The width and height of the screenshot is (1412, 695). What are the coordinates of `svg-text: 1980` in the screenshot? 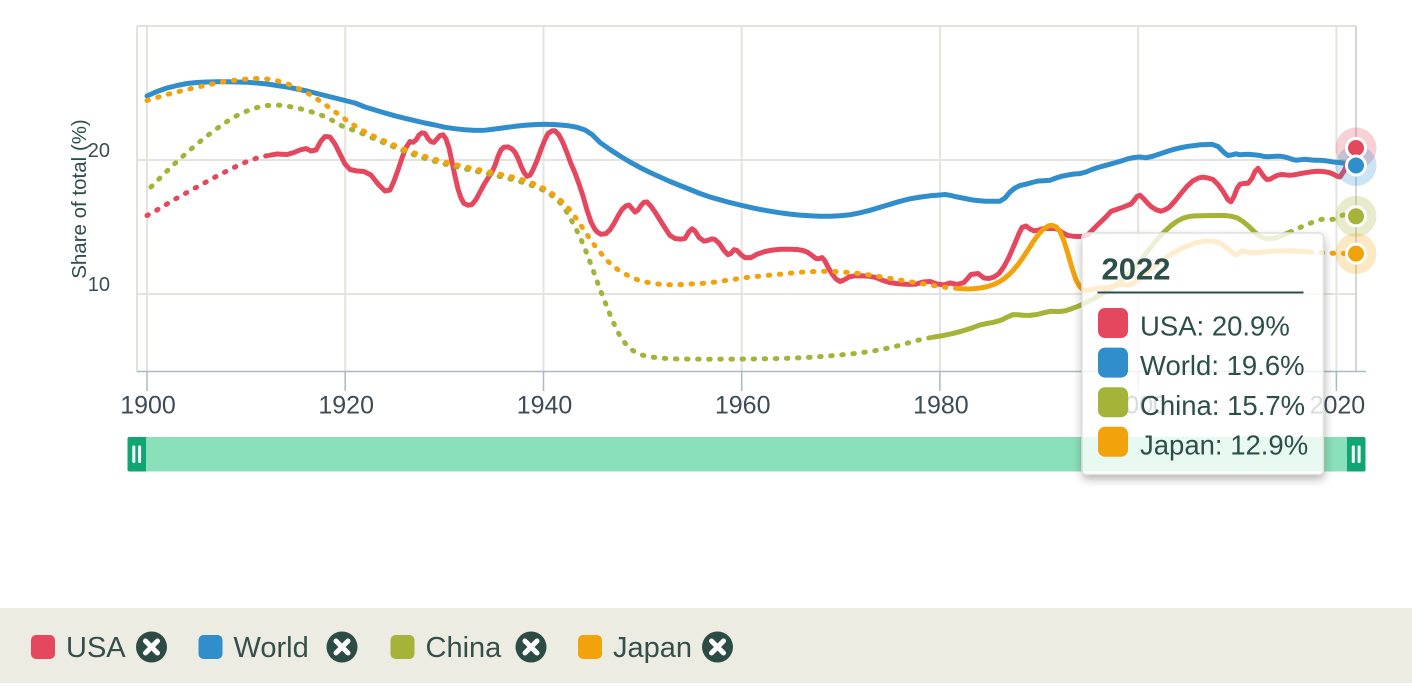 It's located at (941, 406).